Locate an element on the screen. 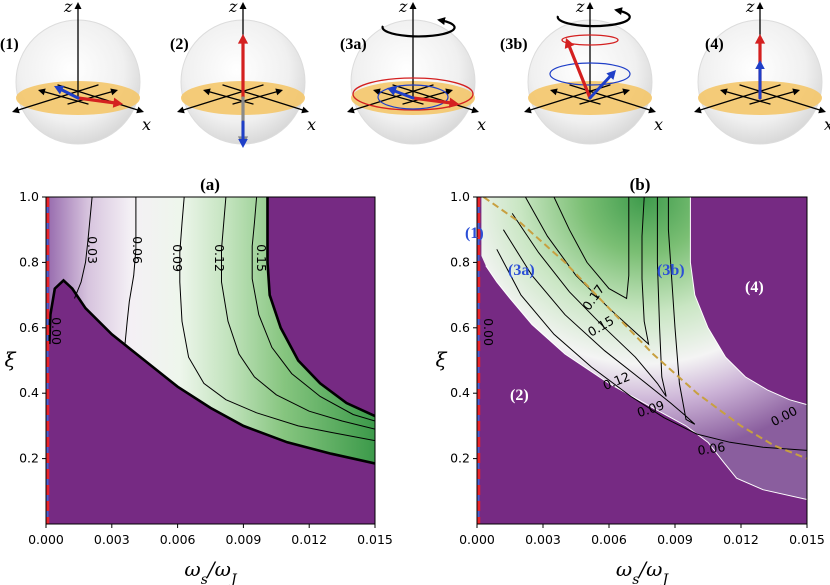  y-tick-label: 1.0 is located at coordinates (460, 196).